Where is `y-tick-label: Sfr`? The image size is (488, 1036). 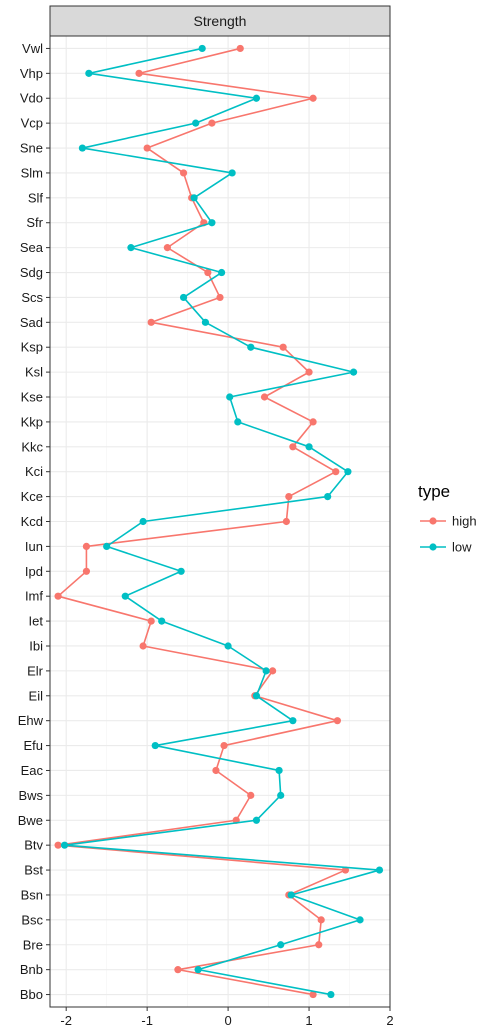
y-tick-label: Sfr is located at coordinates (34, 222).